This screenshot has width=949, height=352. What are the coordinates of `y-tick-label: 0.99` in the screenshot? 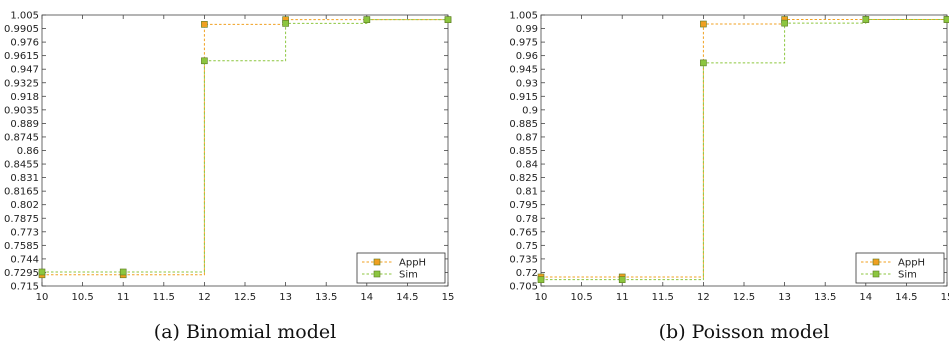 It's located at (527, 29).